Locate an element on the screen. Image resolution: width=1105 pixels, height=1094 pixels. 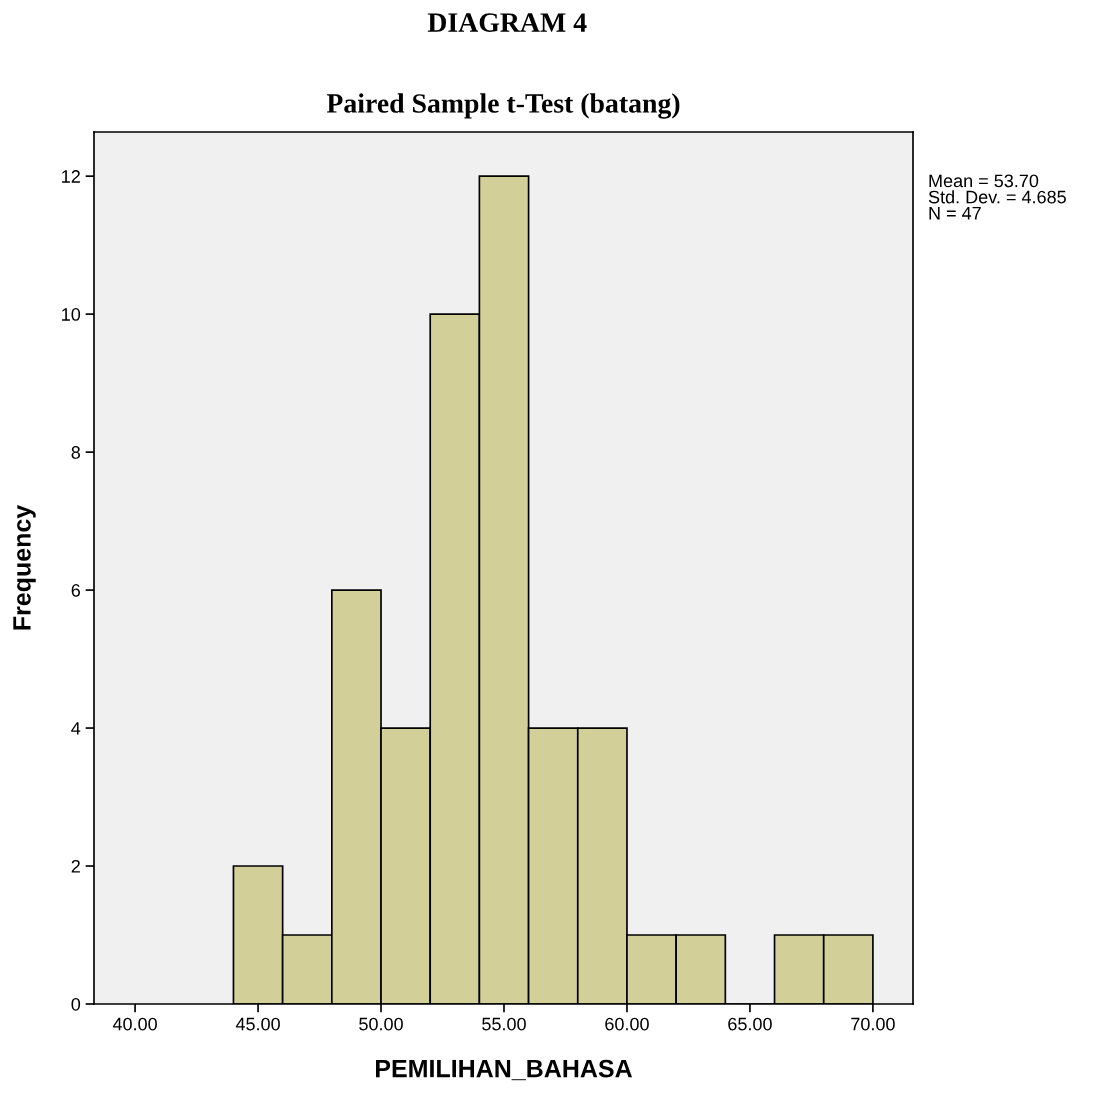
y-tick-label: 8 is located at coordinates (76, 452).